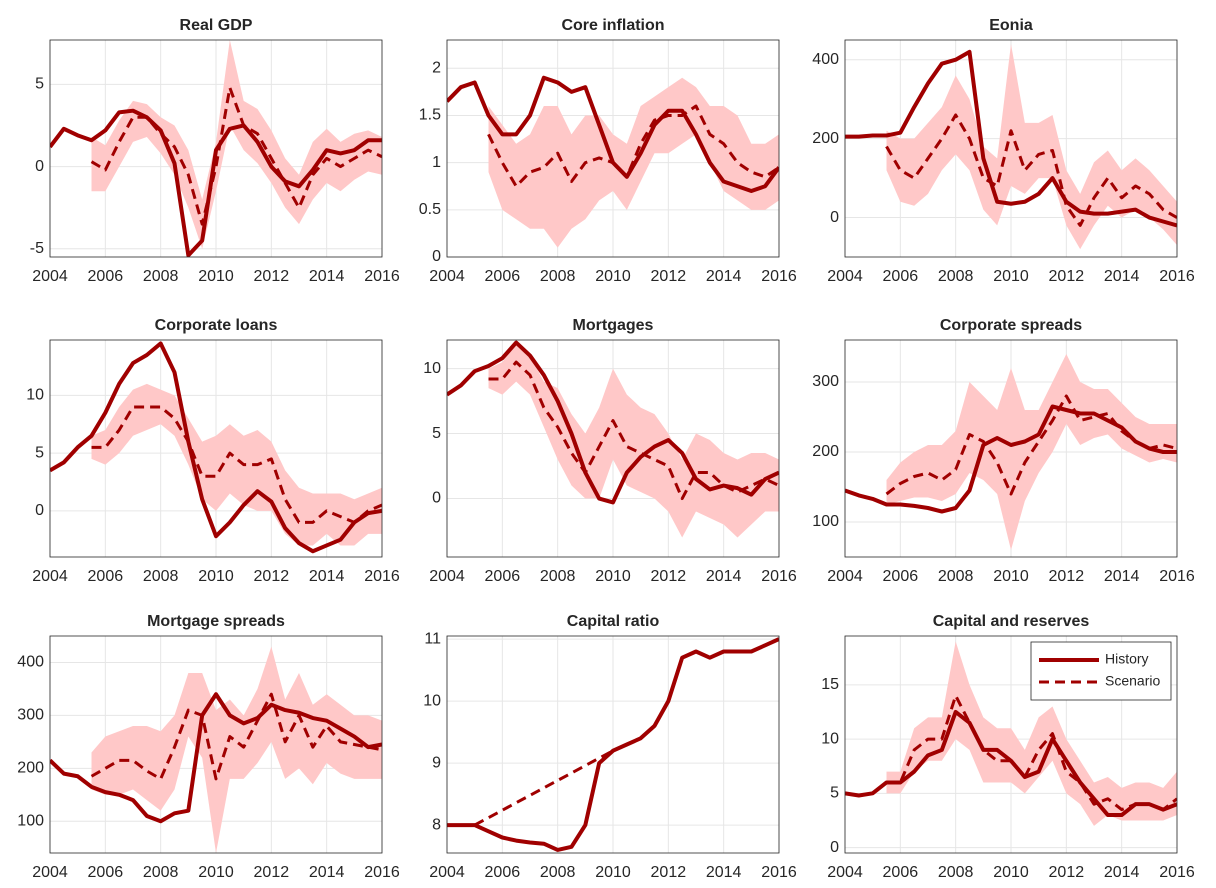 This screenshot has width=1216, height=888. Describe the element at coordinates (430, 115) in the screenshot. I see `y-tick-label: 1.5` at that location.